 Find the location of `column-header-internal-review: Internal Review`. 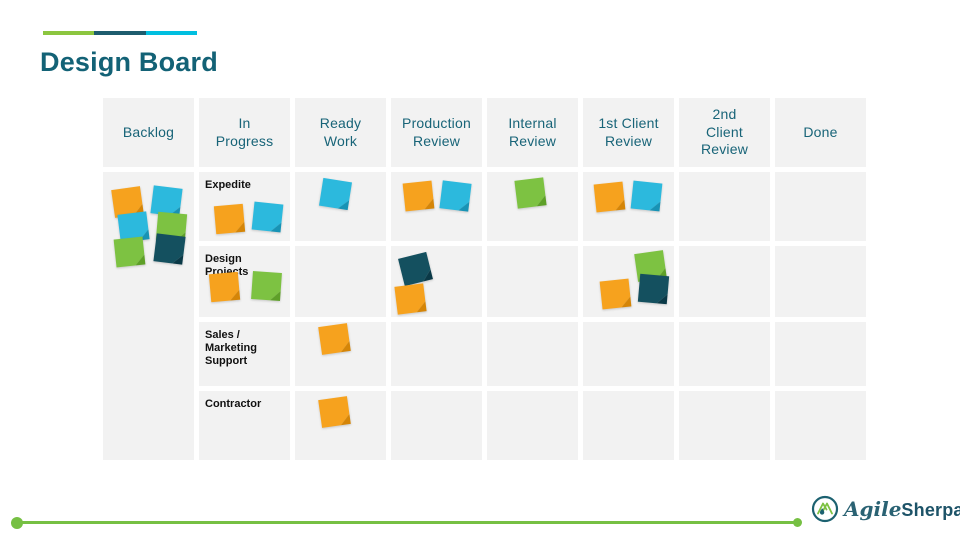

column-header-internal-review: Internal Review is located at coordinates (532, 132).